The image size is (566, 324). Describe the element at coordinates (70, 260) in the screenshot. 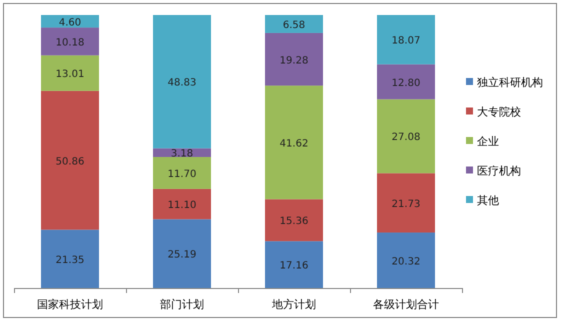

I see `data-label: 21.35` at that location.